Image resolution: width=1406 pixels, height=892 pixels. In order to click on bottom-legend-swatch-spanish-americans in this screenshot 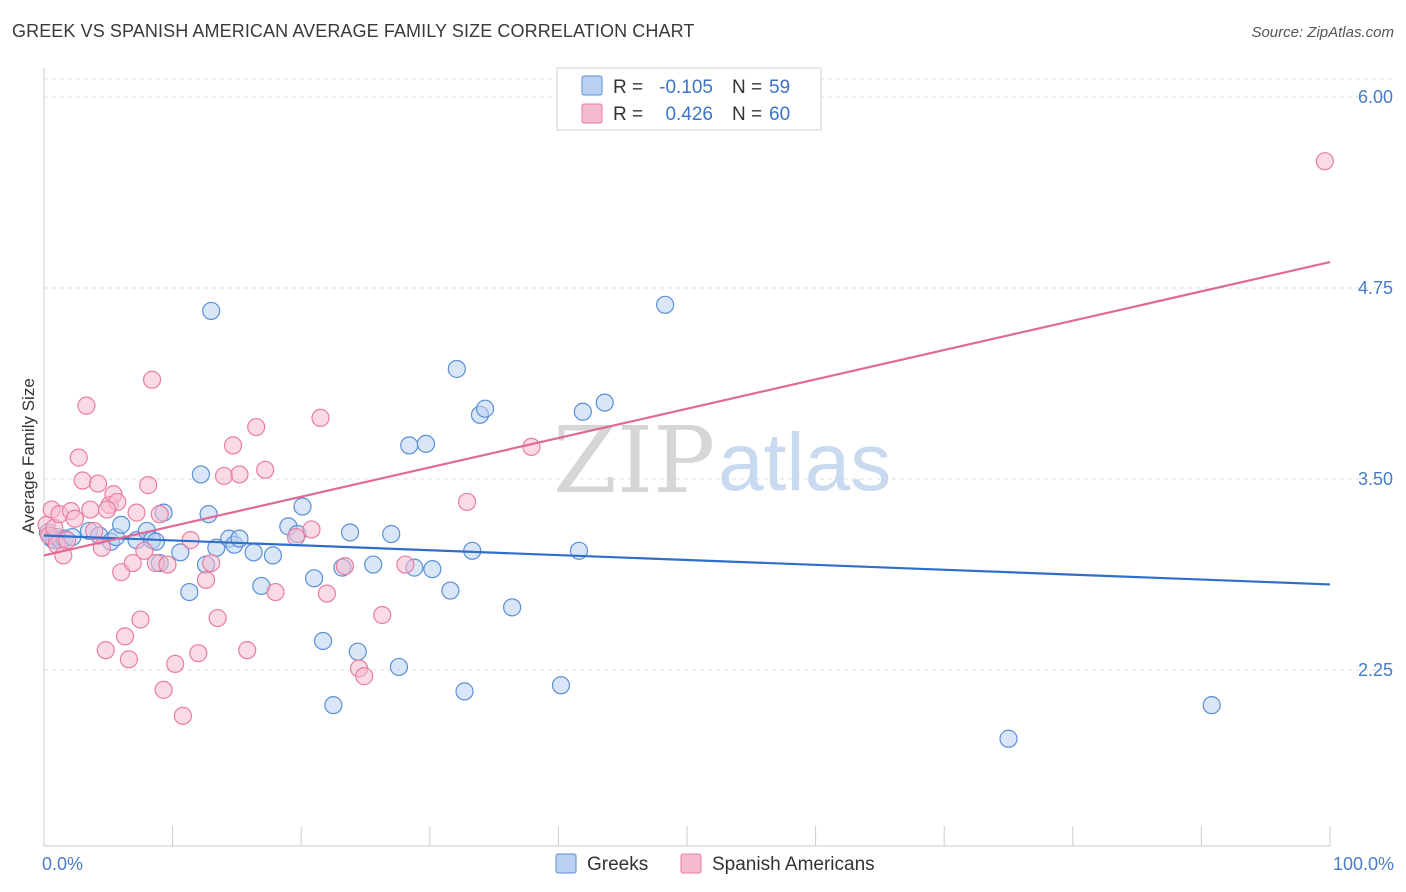, I will do `click(691, 863)`.